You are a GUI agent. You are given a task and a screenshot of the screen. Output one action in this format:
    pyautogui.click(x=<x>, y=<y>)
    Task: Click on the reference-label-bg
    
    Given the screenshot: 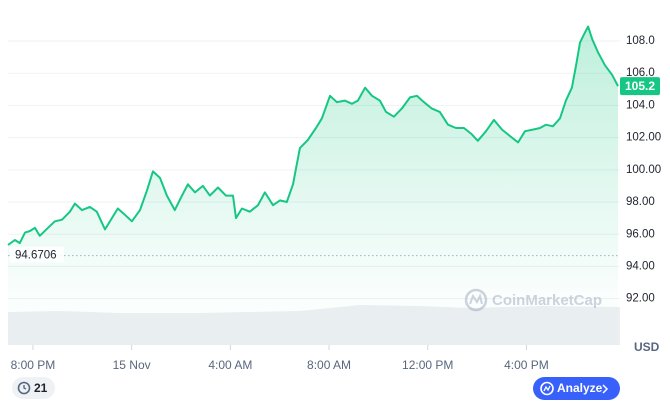 What is the action you would take?
    pyautogui.click(x=37, y=254)
    